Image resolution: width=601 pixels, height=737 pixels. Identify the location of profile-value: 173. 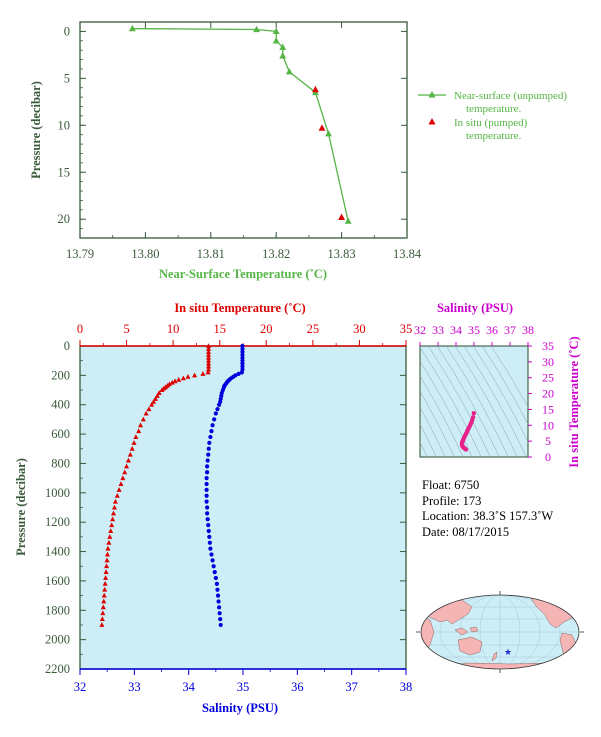
(472, 500).